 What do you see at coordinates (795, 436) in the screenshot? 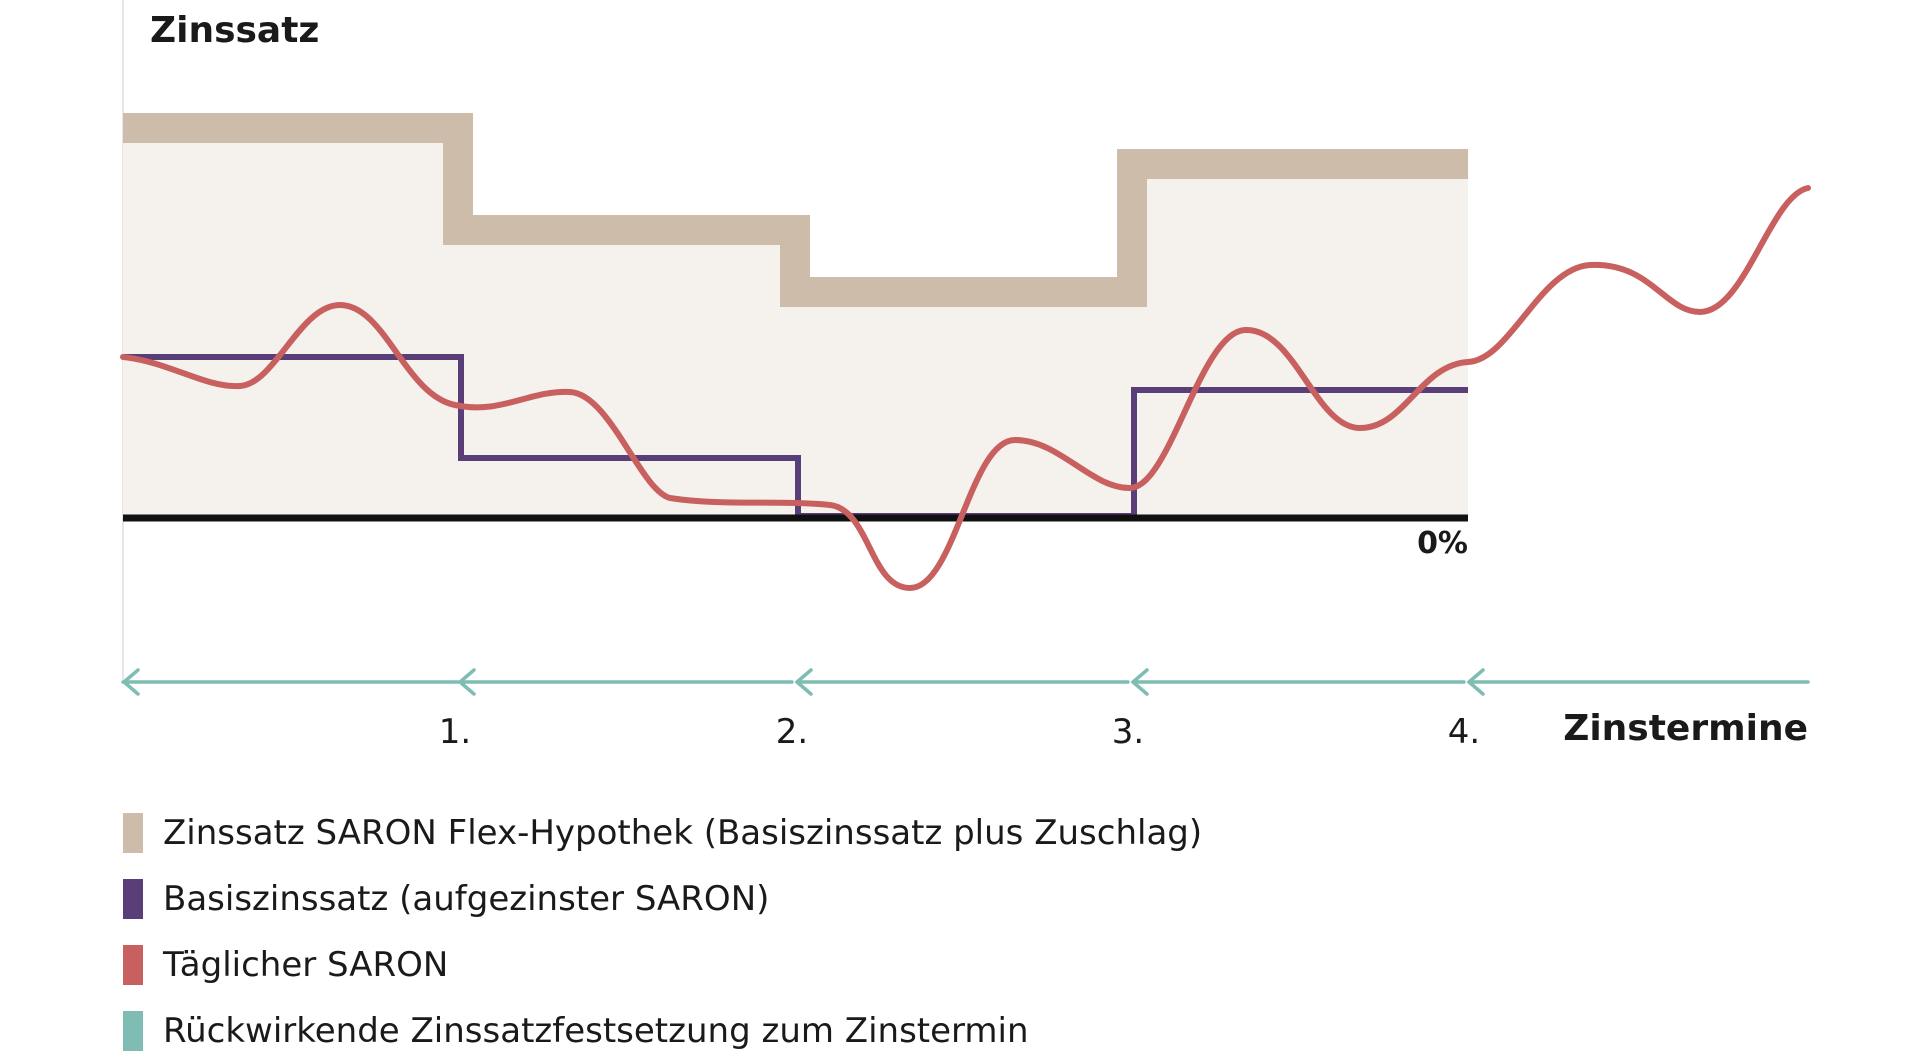
I see `basis-rate-line` at bounding box center [795, 436].